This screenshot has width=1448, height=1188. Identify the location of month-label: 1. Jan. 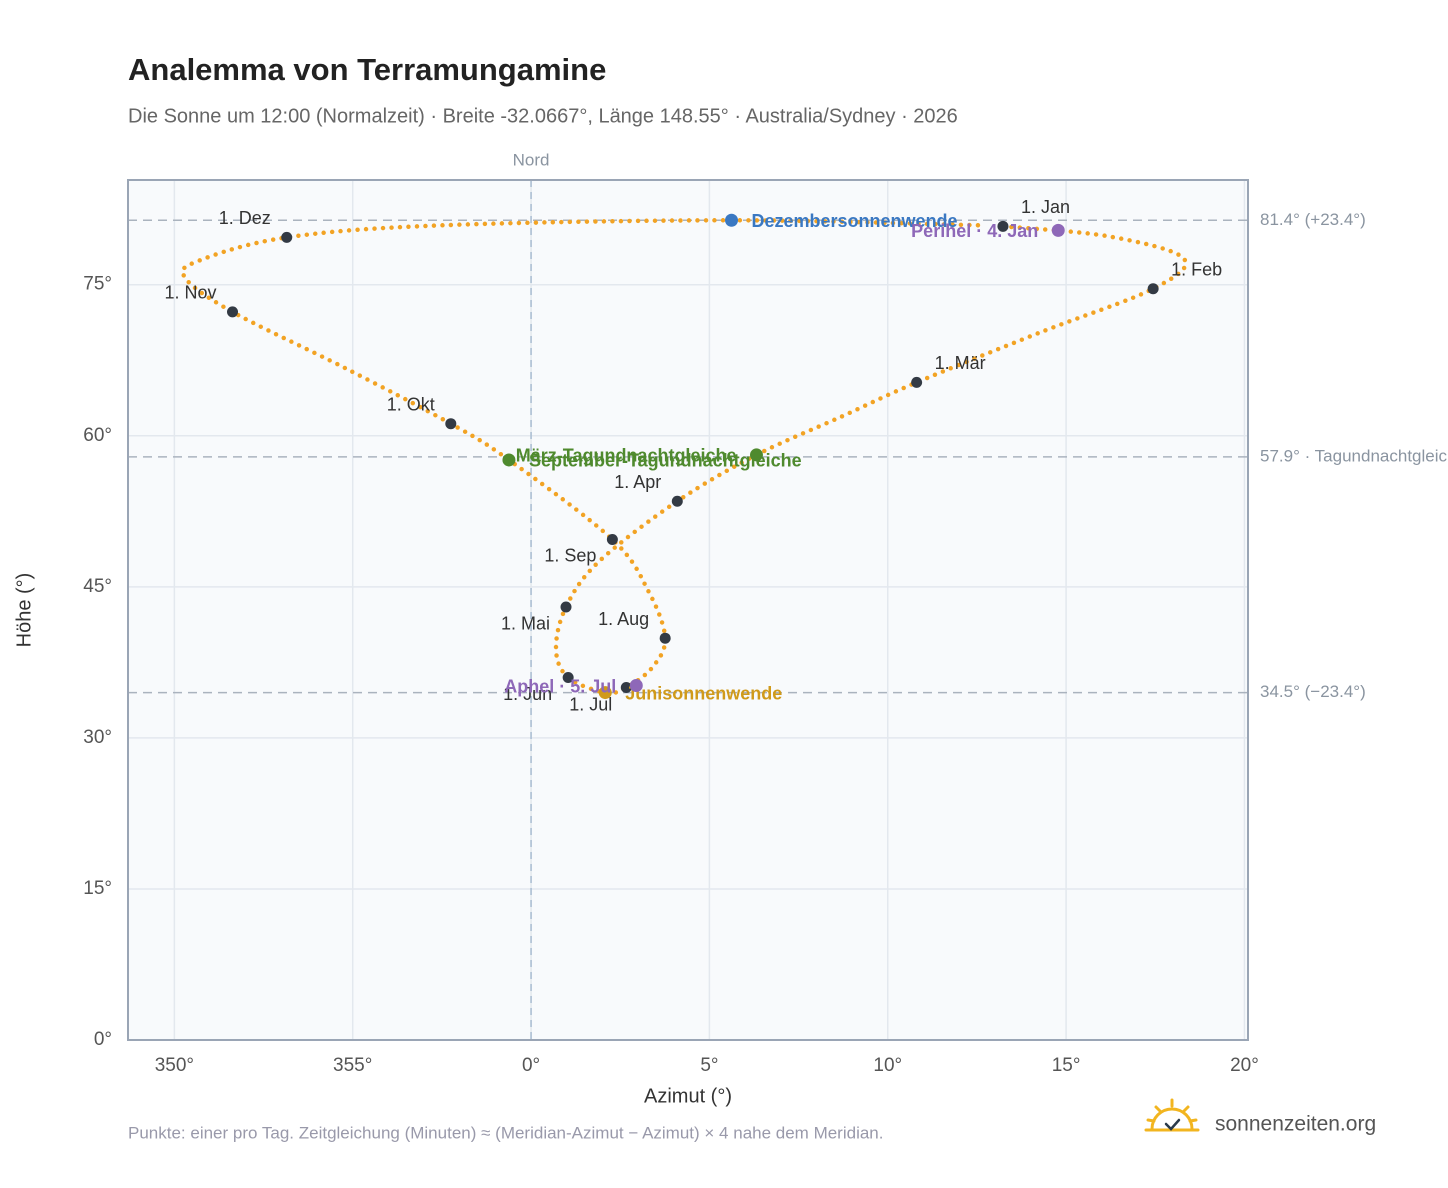
(1045, 207).